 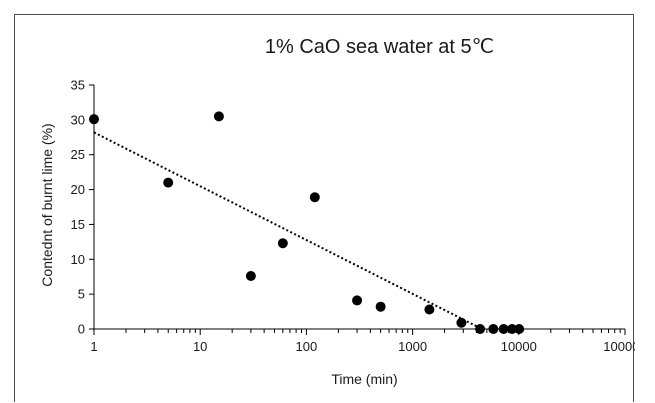 I want to click on y-tick-label: 20, so click(x=78, y=189).